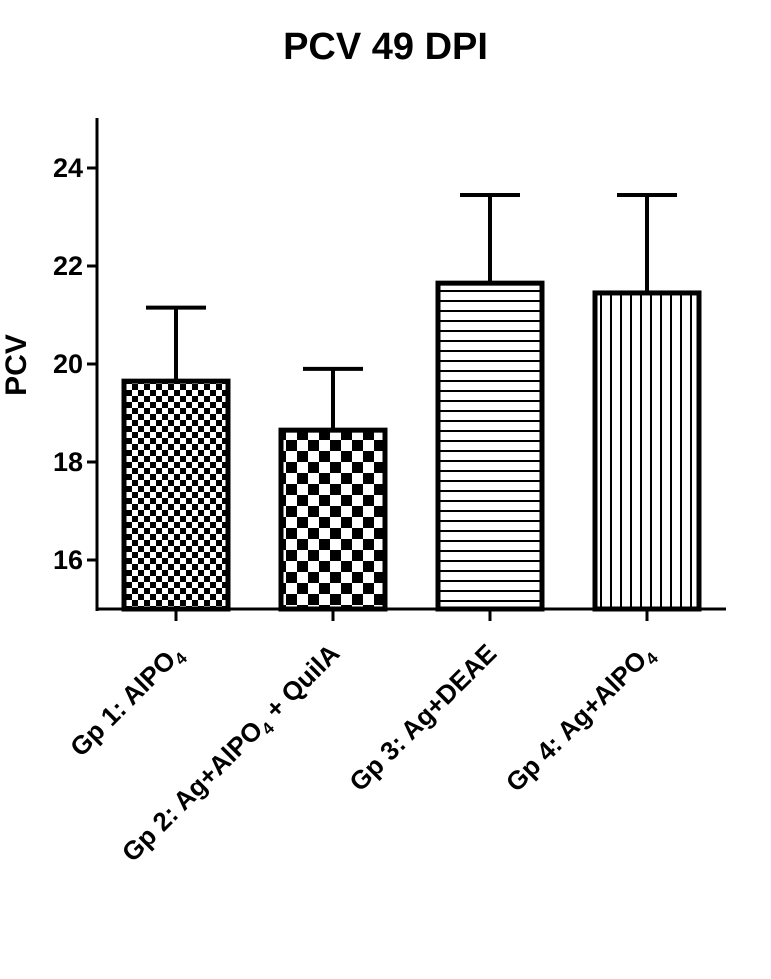 The width and height of the screenshot is (771, 979). I want to click on x-tick-label: Gp 3: Ag+DEAE, so click(422, 717).